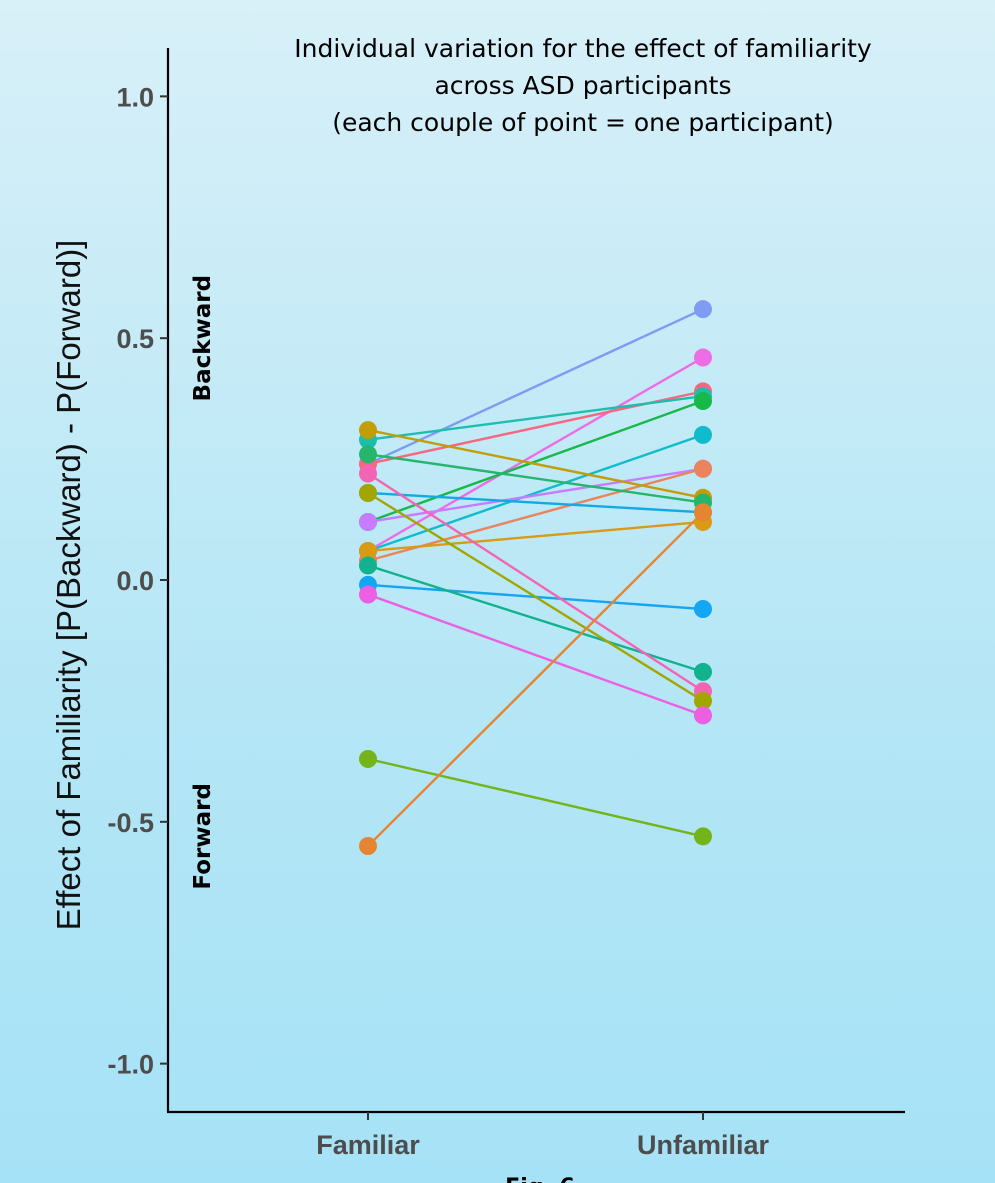  What do you see at coordinates (368, 1145) in the screenshot?
I see `x-tick-label: Familiar` at bounding box center [368, 1145].